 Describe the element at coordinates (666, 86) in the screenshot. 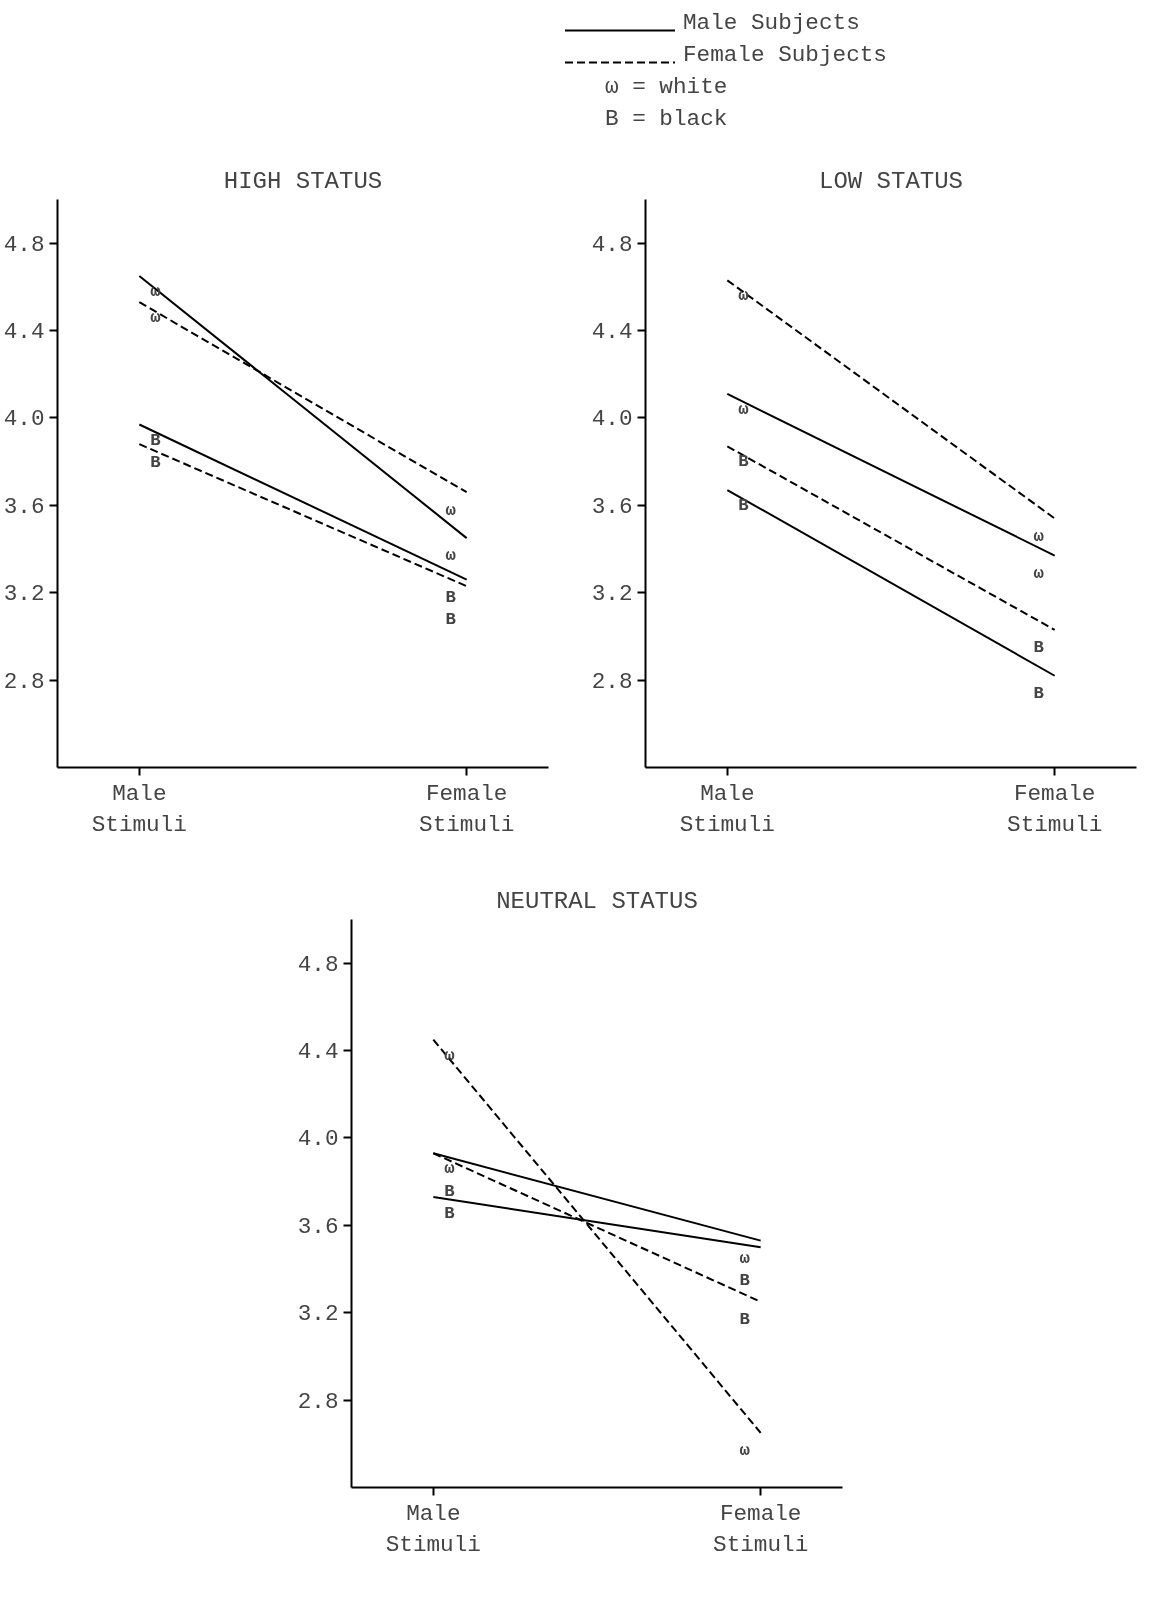

I see `text: ω = white` at that location.